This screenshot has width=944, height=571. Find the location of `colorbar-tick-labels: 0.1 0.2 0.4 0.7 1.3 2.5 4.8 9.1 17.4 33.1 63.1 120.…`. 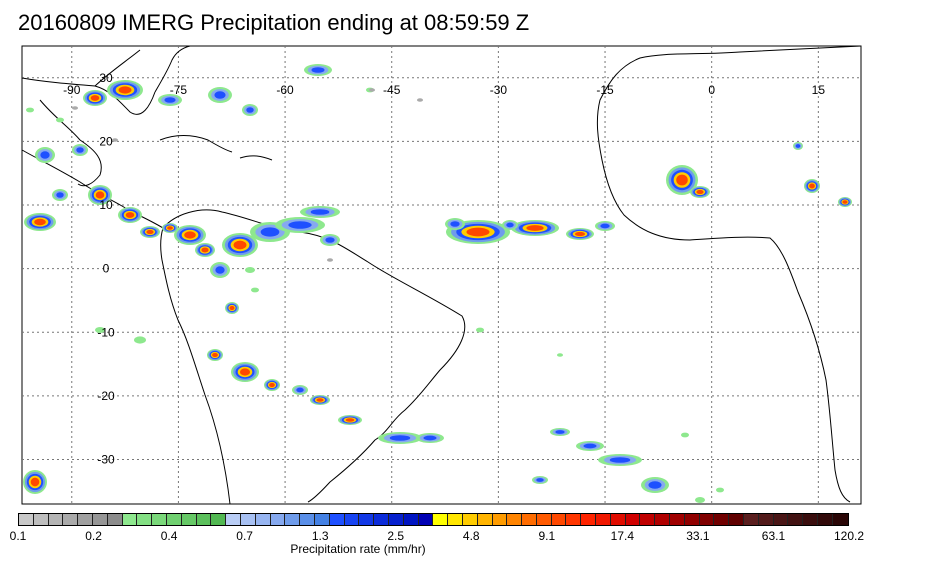

colorbar-tick-labels: 0.1 0.2 0.4 0.7 1.3 2.5 4.8 9.1 17.4 33.1 63.1 120.… is located at coordinates (472, 537).